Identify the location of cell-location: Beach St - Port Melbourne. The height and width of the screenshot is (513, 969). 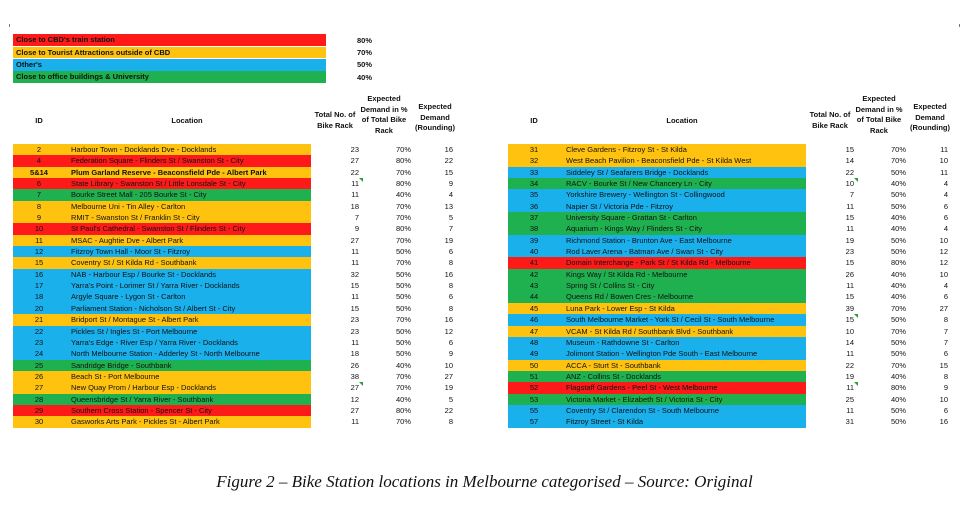
(188, 376).